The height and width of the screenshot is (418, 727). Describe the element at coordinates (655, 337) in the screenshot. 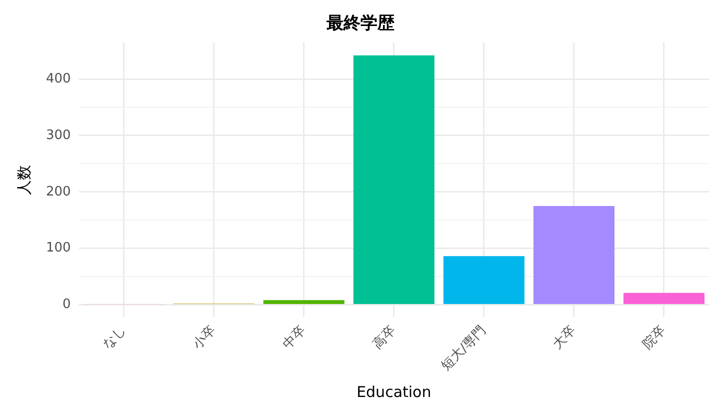

I see `x-tick-label: 院卒` at that location.